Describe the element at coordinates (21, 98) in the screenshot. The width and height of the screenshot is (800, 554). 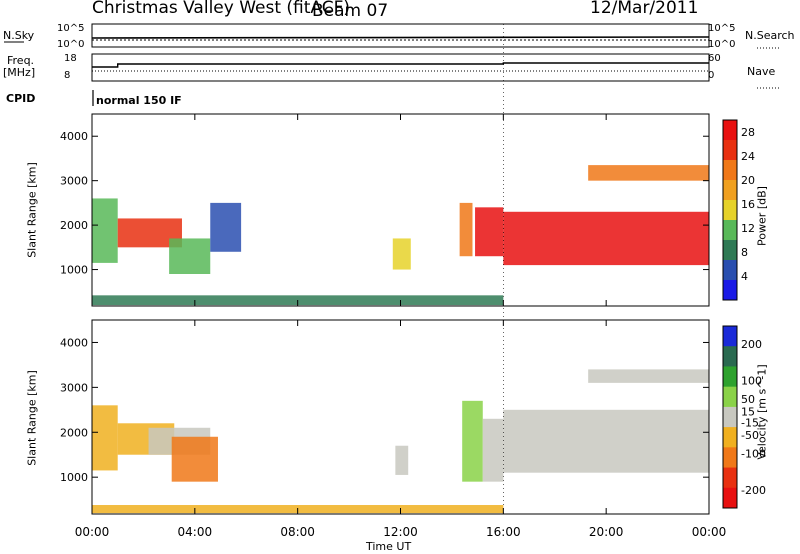
I see `cpid-label: CPID` at that location.